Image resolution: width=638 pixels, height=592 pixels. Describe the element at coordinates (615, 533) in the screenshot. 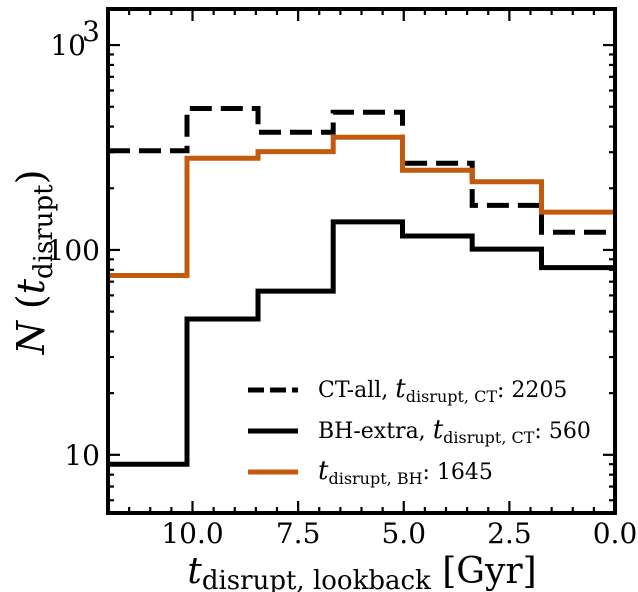

I see `x-tick-label: 0.0` at that location.